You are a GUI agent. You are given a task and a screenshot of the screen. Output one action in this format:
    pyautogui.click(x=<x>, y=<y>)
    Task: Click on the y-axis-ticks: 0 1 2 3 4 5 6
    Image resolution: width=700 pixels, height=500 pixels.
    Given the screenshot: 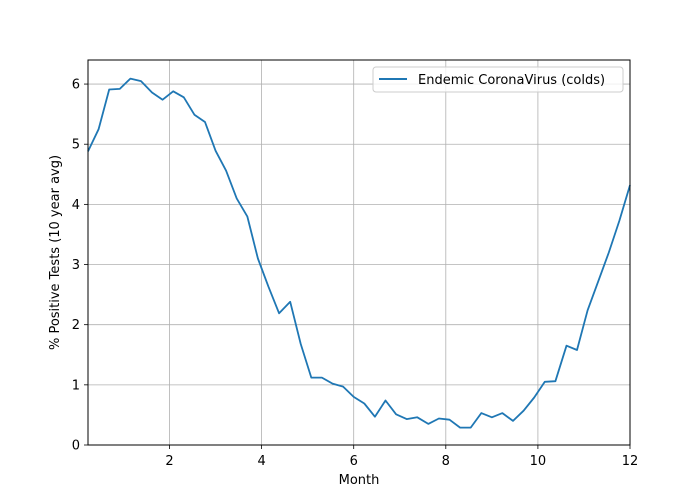 What is the action you would take?
    pyautogui.click(x=80, y=266)
    